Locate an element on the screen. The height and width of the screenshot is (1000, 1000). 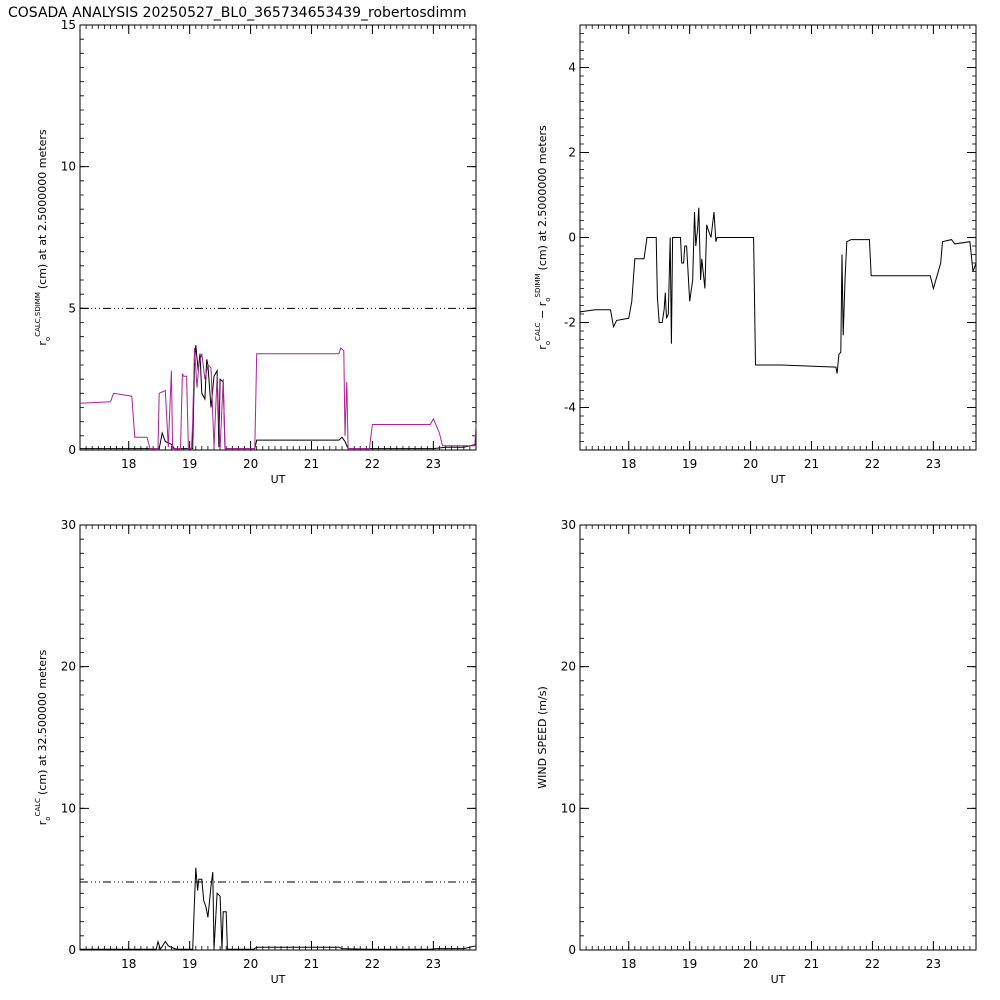
y-tick-label: 2 is located at coordinates (572, 153).